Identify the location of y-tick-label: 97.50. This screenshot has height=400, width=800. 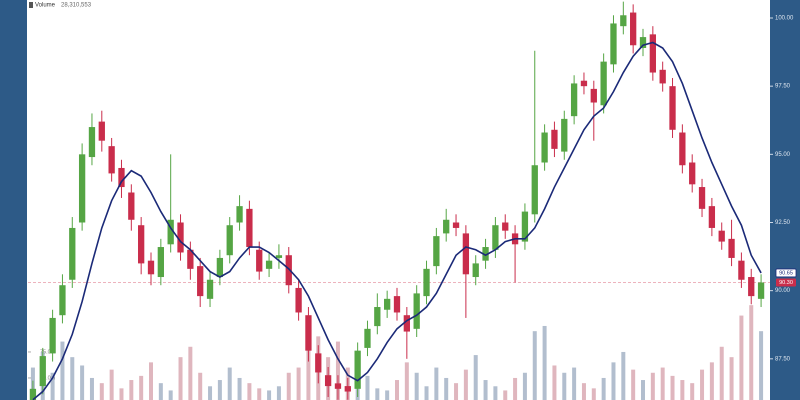
(783, 87).